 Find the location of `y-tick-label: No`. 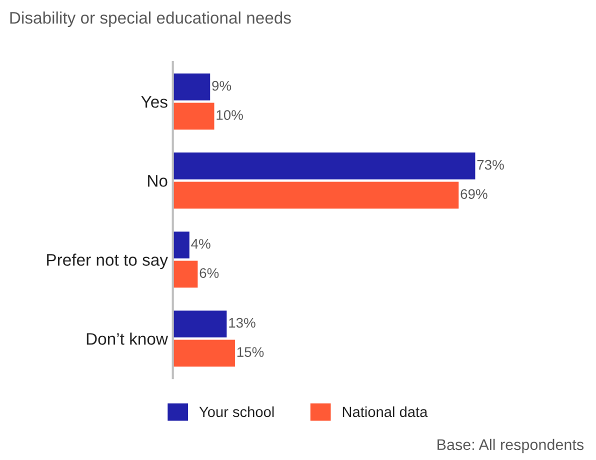

y-tick-label: No is located at coordinates (158, 181).